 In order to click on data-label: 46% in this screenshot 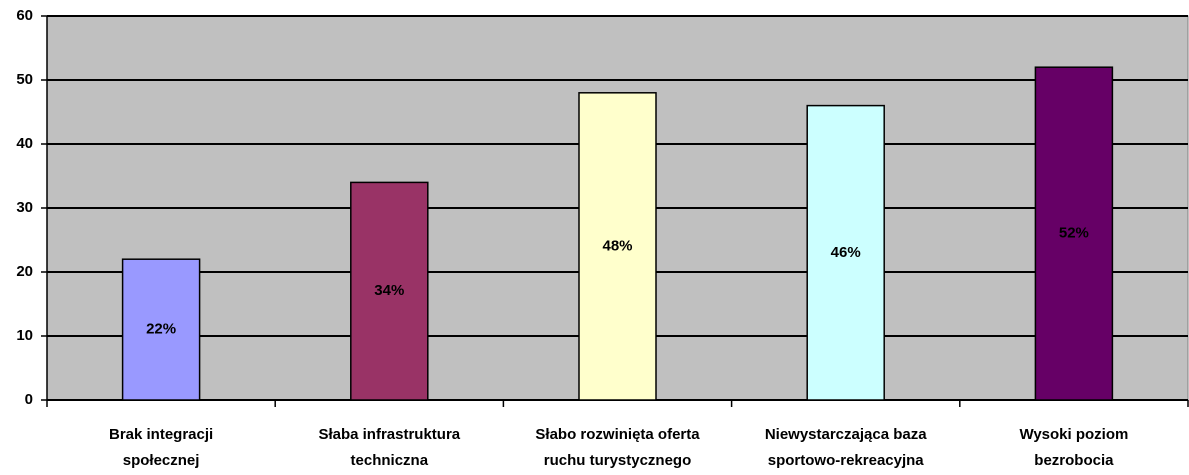, I will do `click(846, 252)`.